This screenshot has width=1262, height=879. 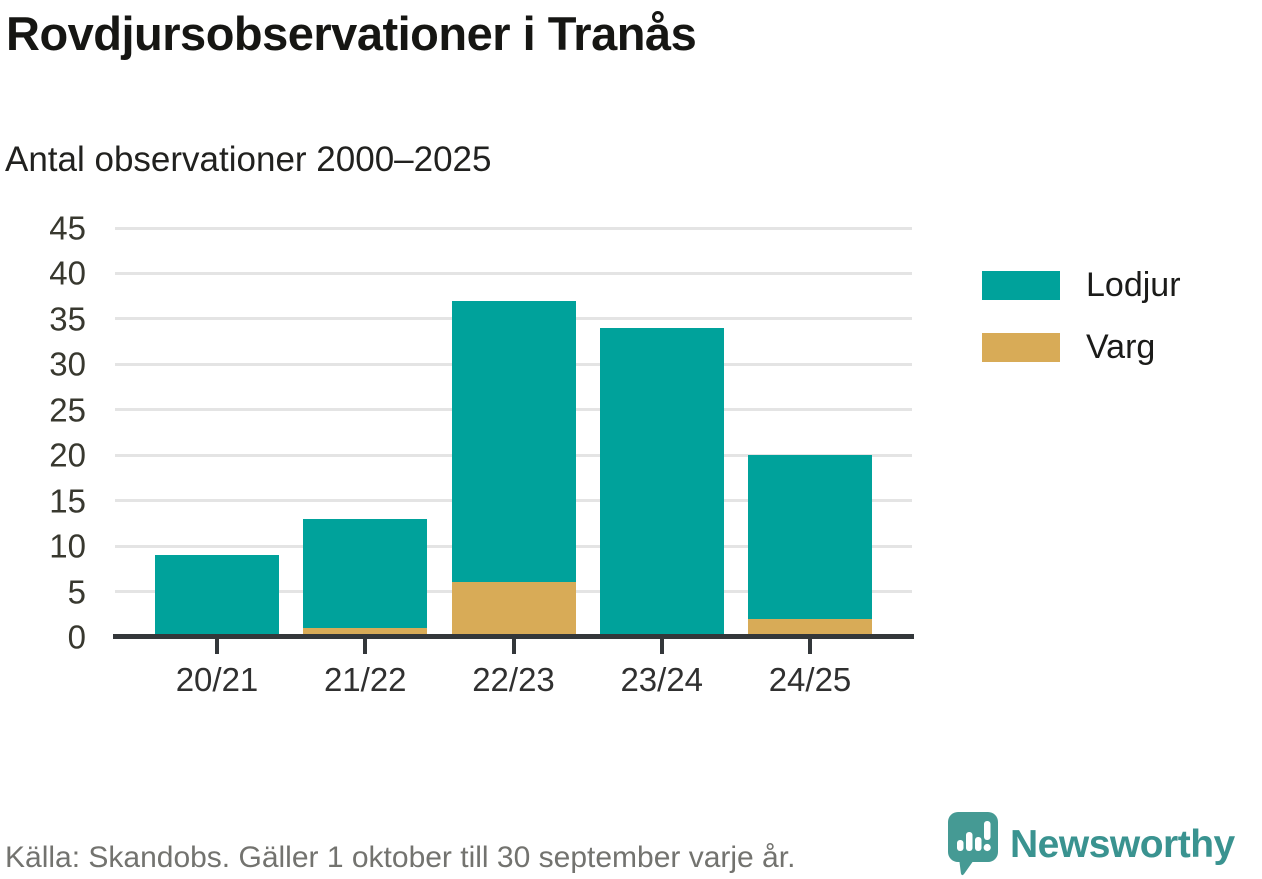 What do you see at coordinates (67, 546) in the screenshot?
I see `y-axis-label: 10` at bounding box center [67, 546].